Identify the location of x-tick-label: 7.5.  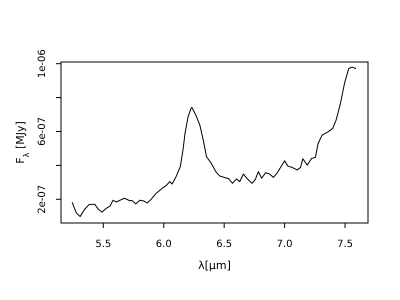
(345, 244).